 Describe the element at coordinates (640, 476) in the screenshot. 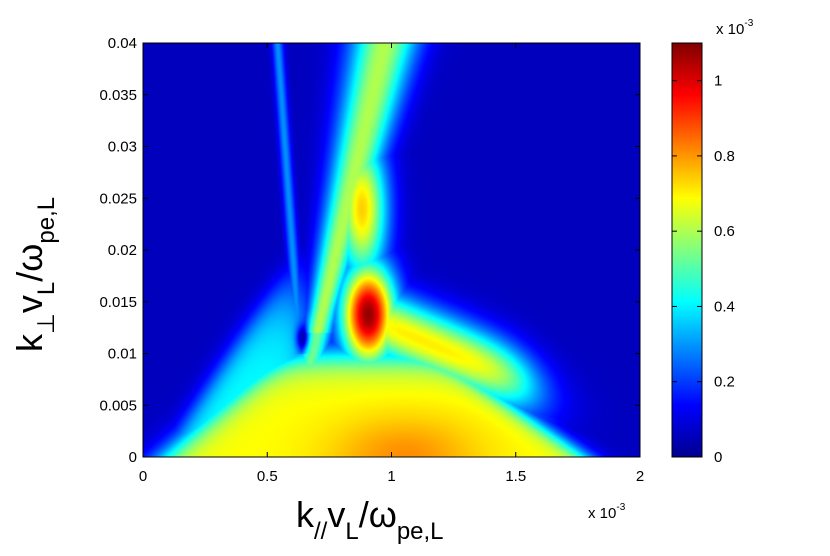

I see `x-tick-label: 2` at that location.